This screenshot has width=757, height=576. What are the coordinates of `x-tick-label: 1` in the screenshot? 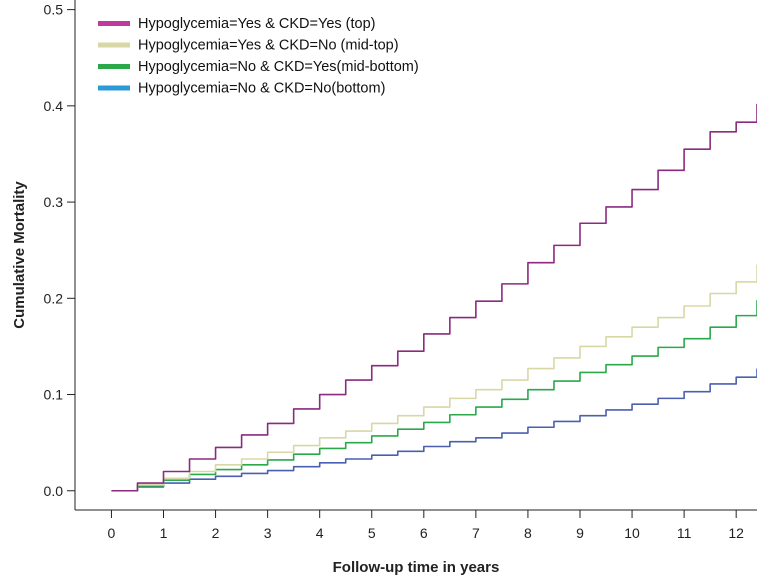 It's located at (164, 533).